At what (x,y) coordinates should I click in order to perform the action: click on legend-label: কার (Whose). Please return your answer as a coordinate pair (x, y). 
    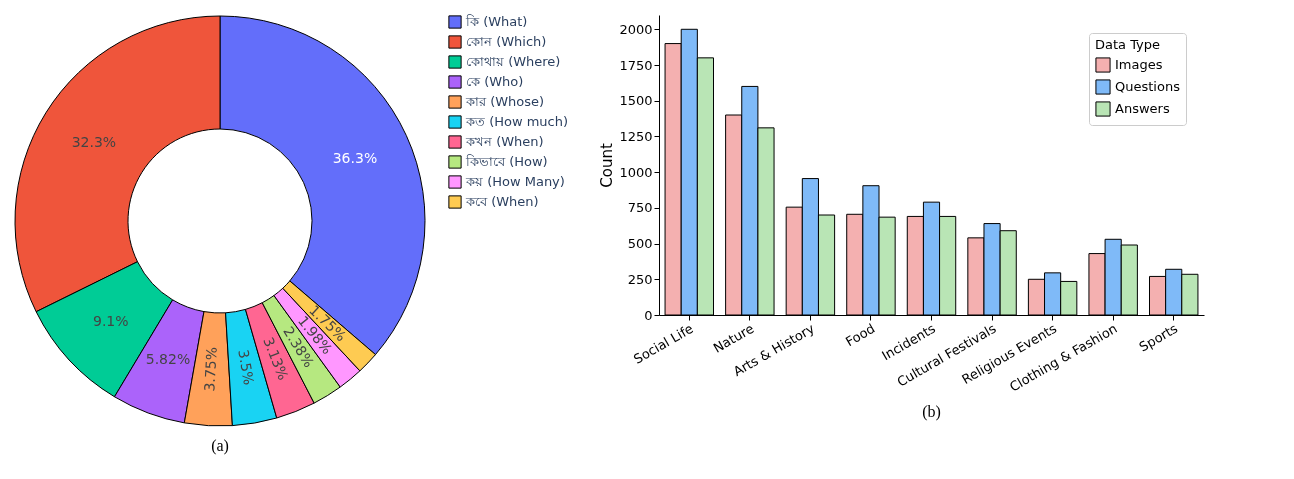
    Looking at the image, I should click on (505, 101).